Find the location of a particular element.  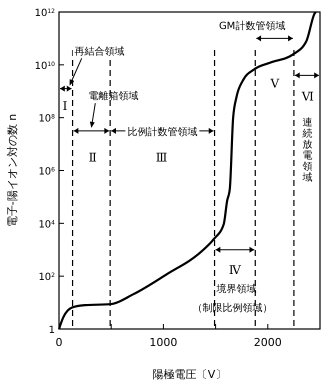

annotation: GM計数管領域 is located at coordinates (252, 26).